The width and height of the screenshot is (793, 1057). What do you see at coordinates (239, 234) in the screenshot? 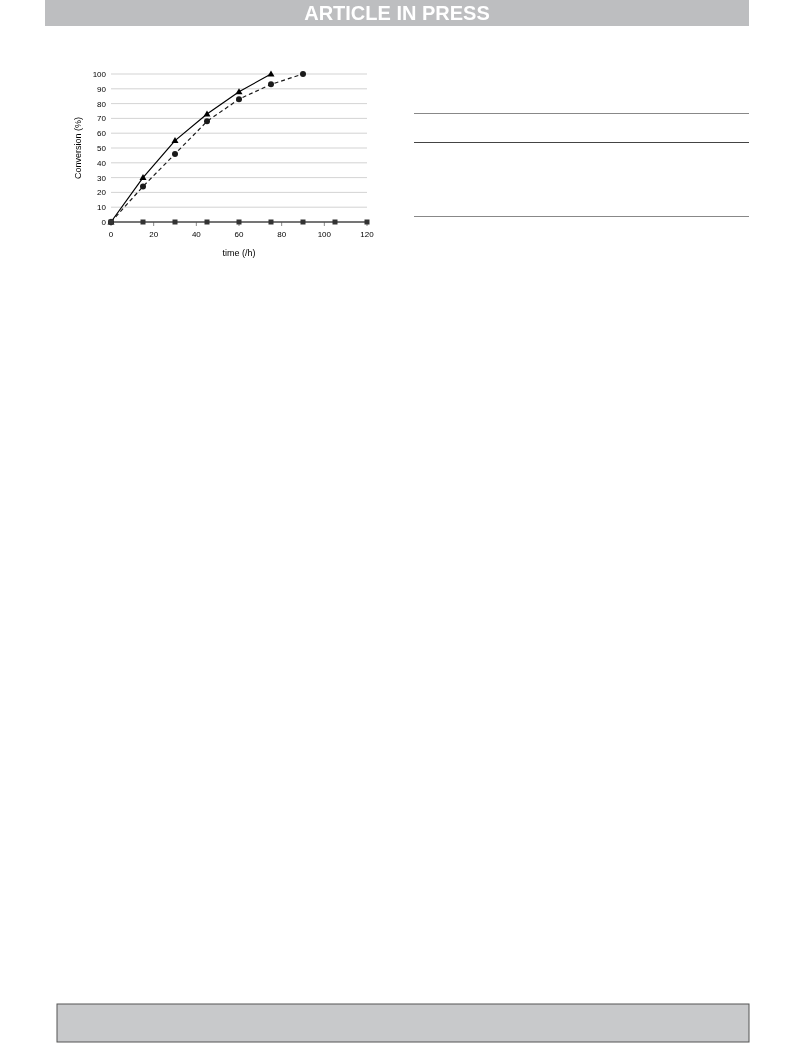
I see `x-tick-label: 60` at bounding box center [239, 234].